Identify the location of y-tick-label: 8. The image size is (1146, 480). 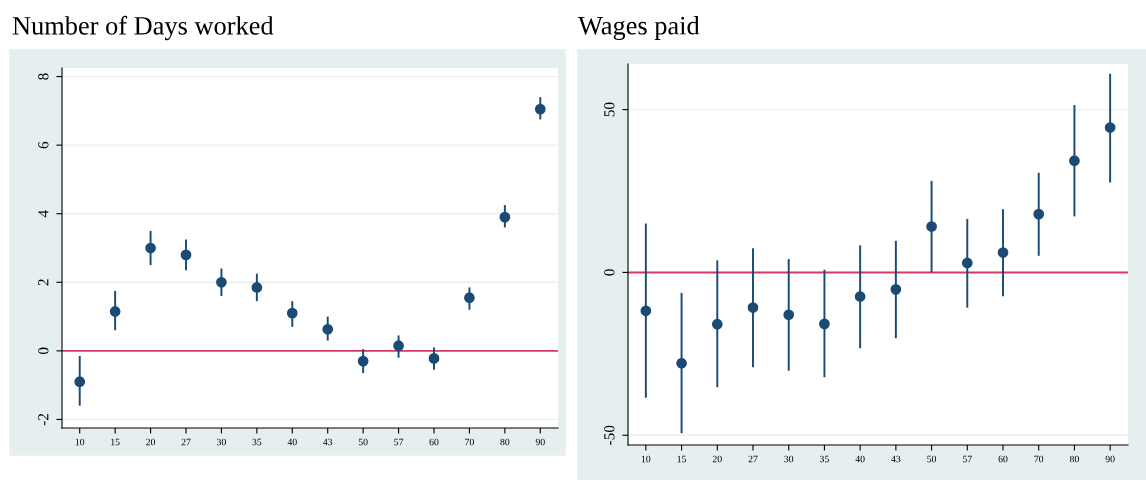
(43, 76).